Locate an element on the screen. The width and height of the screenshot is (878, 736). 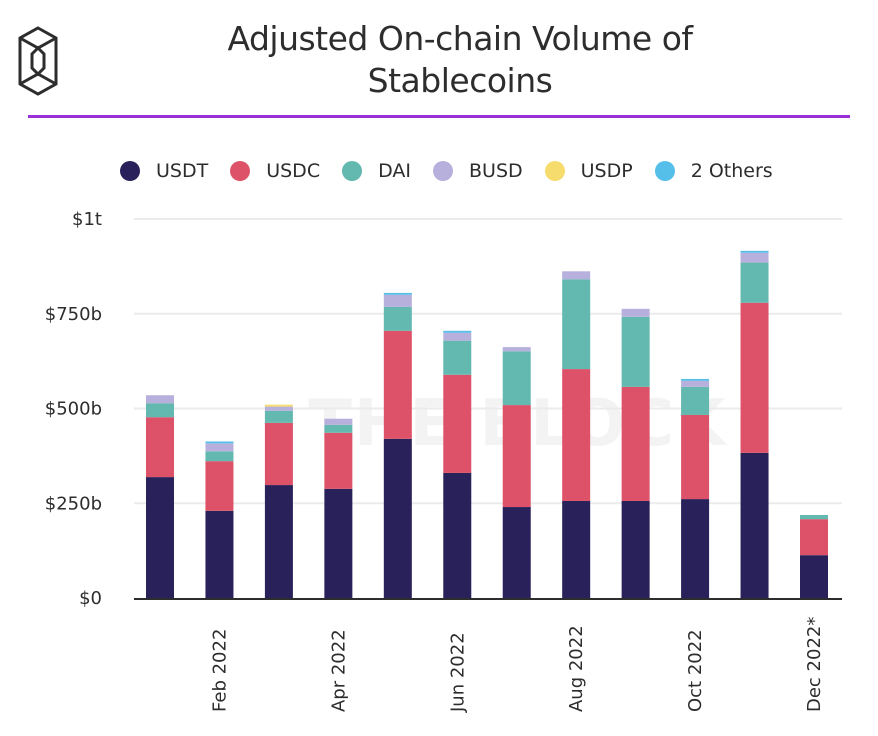
bar-segment-usdc: Jan 2022 — USDC: $158b is located at coordinates (160, 447).